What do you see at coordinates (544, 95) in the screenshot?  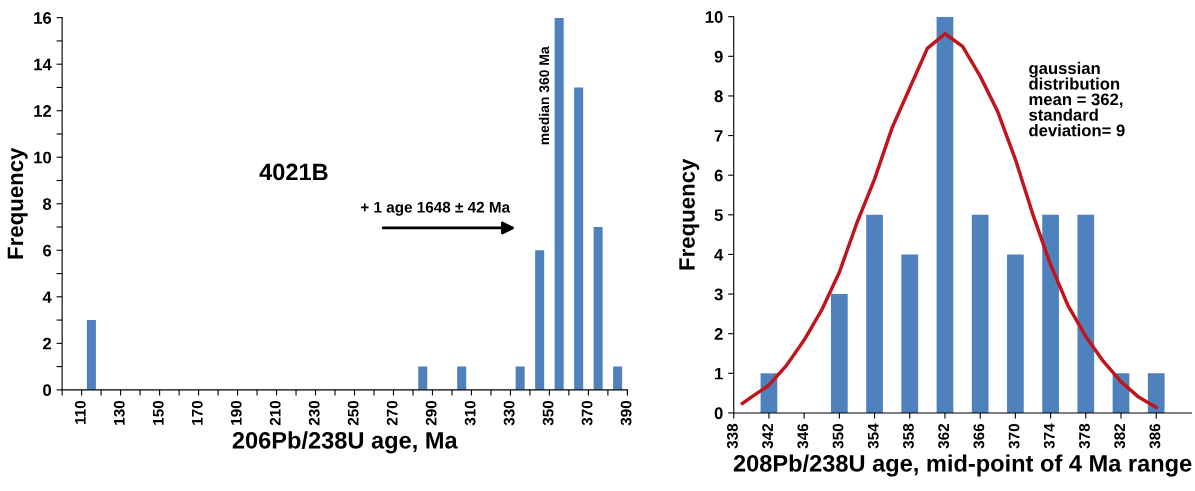 I see `annotation: median 360 Ma` at bounding box center [544, 95].